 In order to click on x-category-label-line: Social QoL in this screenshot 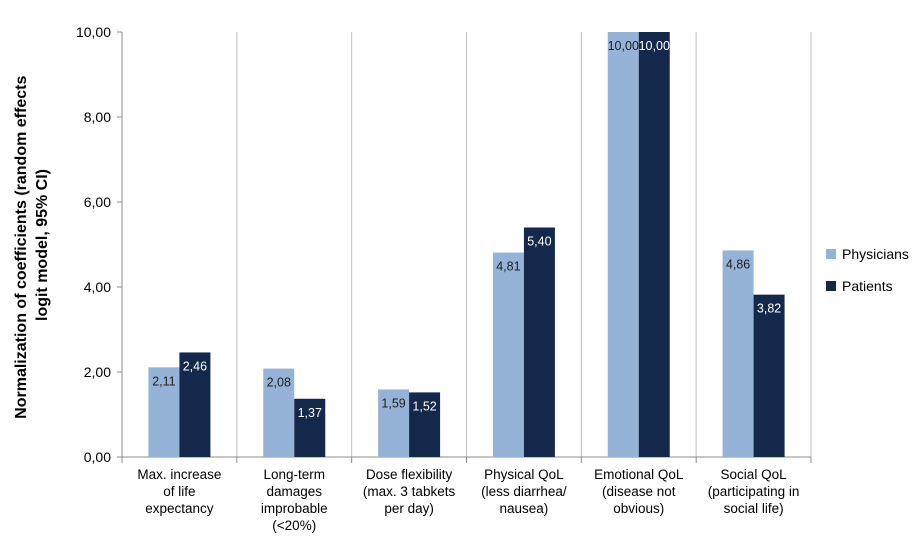, I will do `click(754, 474)`.